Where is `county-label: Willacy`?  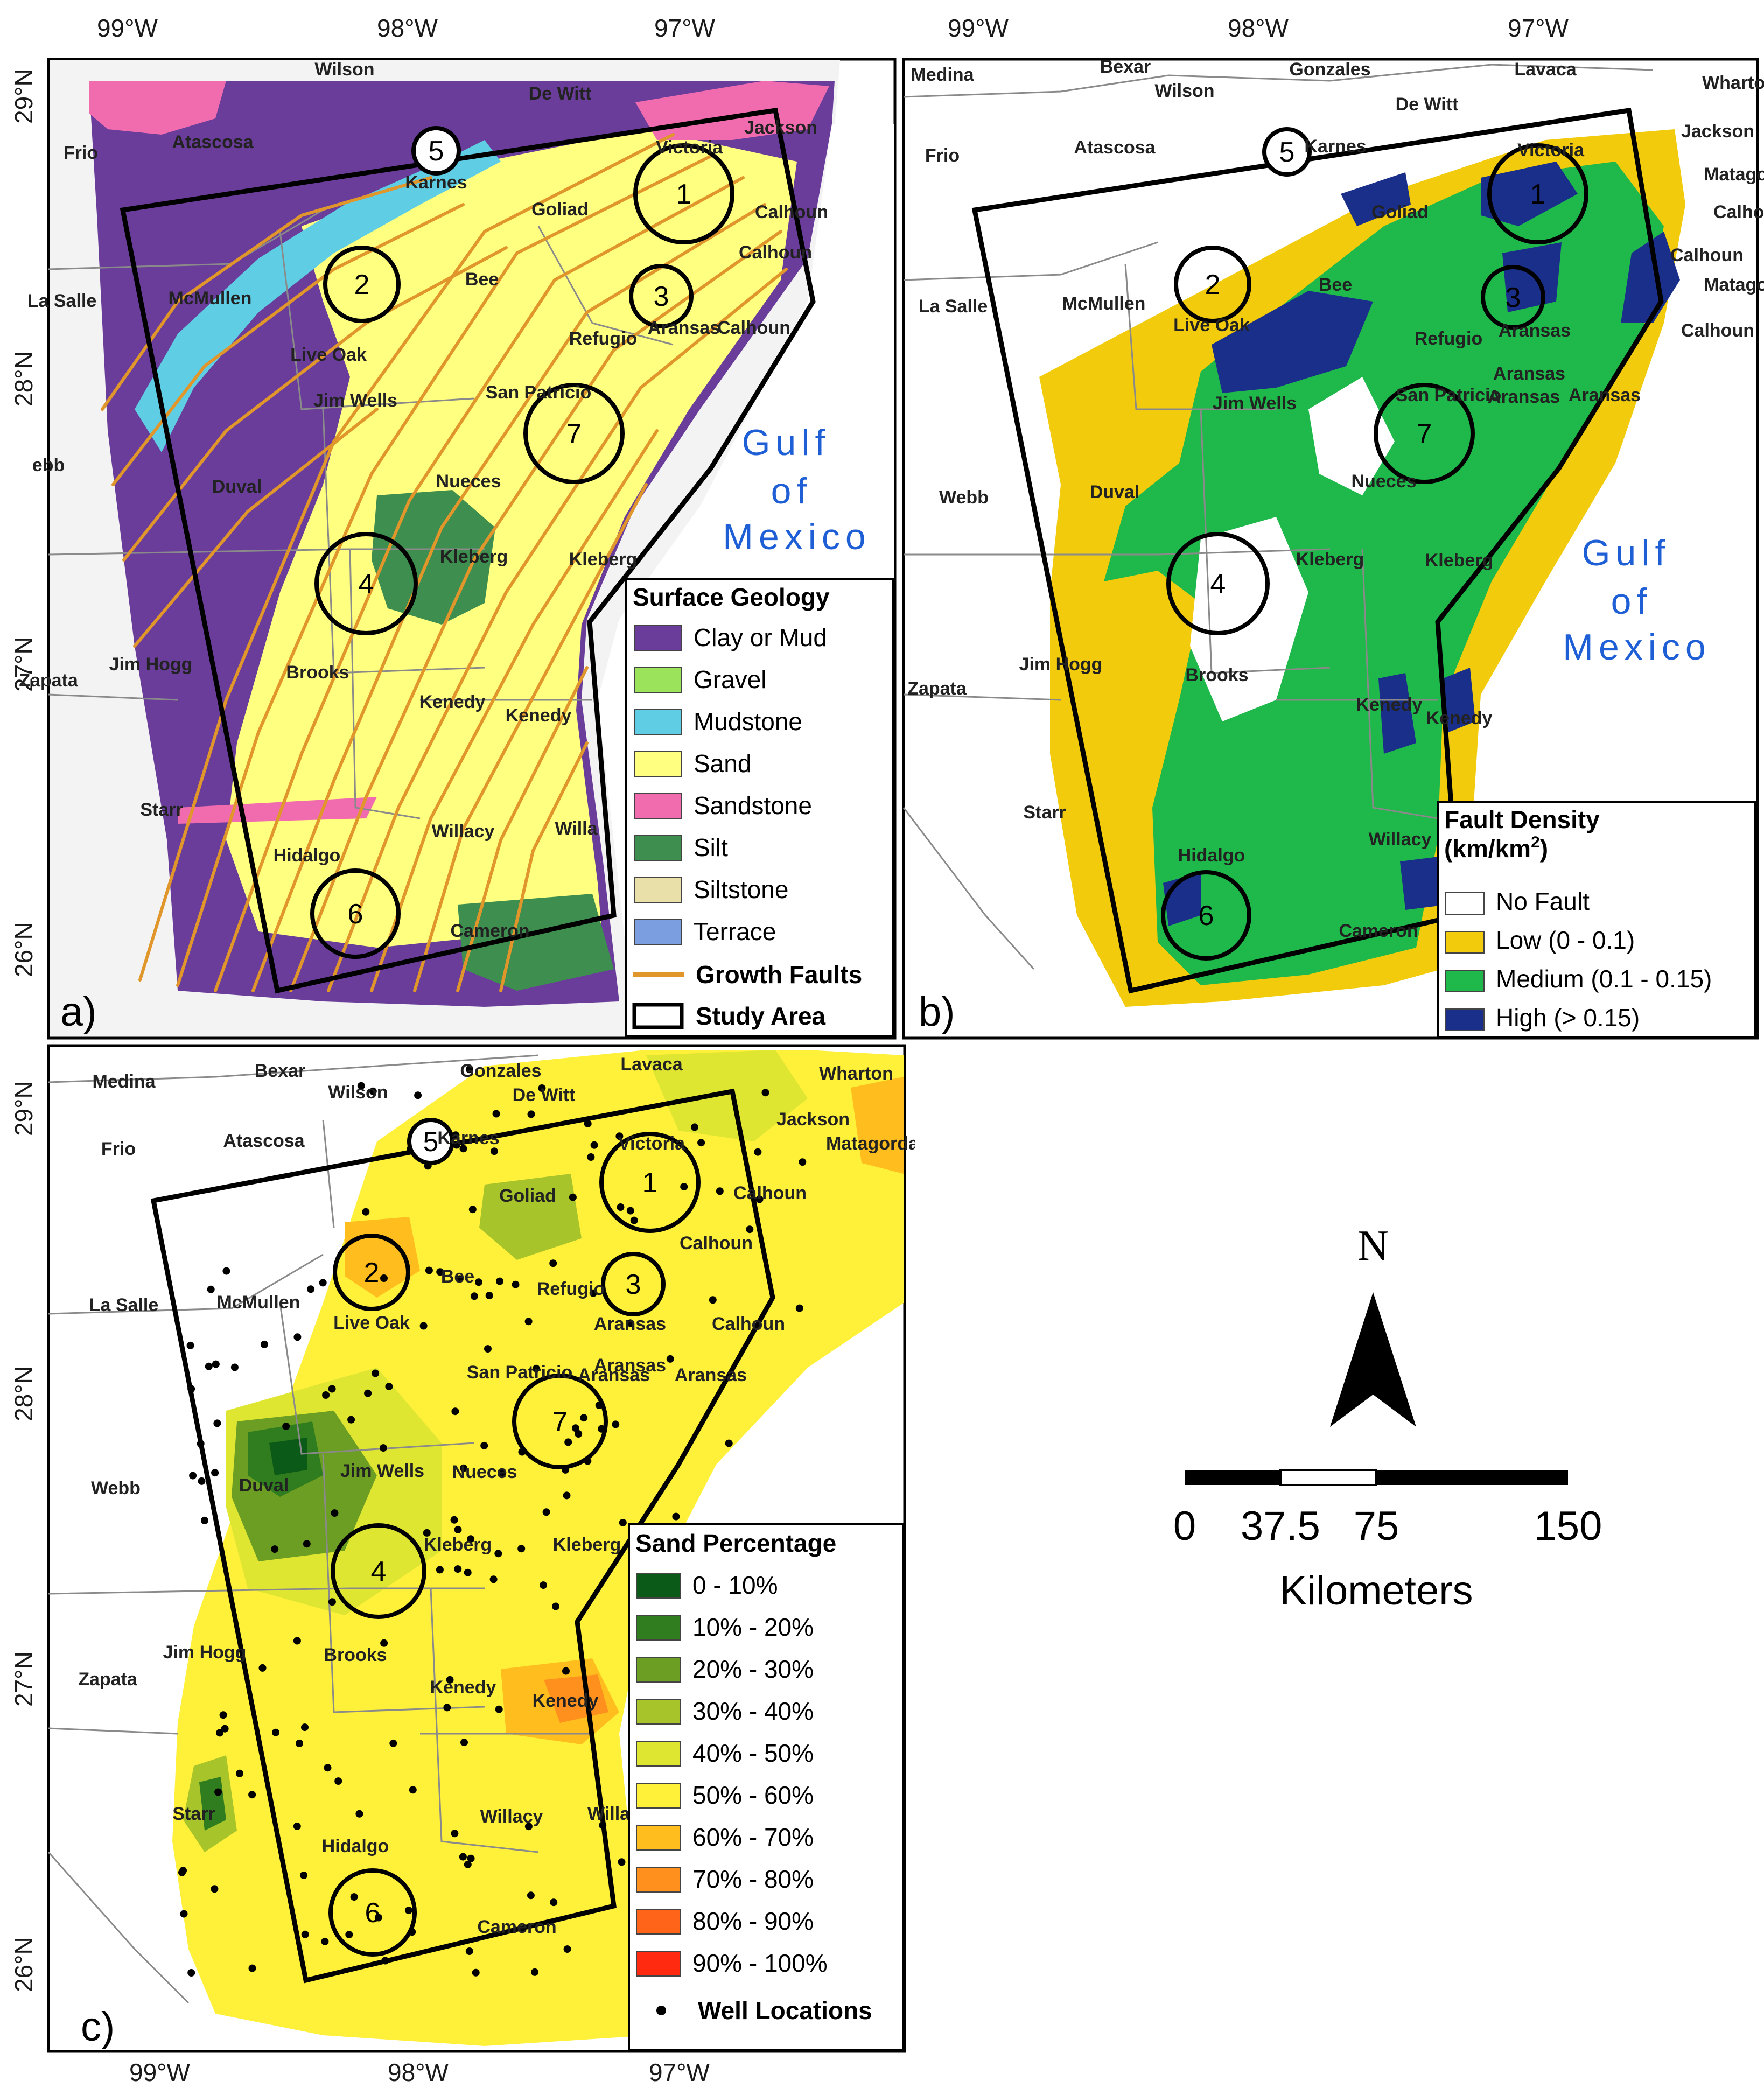 county-label: Willacy is located at coordinates (1400, 840).